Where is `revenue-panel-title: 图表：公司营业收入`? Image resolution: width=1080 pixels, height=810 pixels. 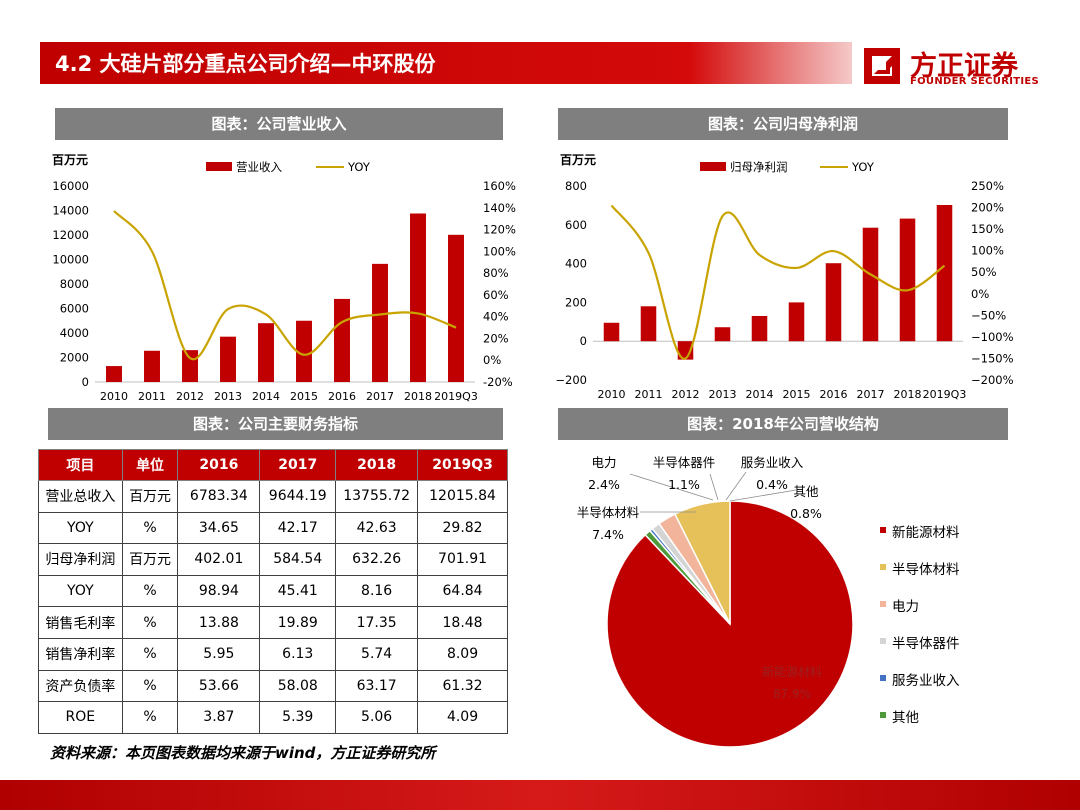
revenue-panel-title: 图表：公司营业收入 is located at coordinates (279, 124).